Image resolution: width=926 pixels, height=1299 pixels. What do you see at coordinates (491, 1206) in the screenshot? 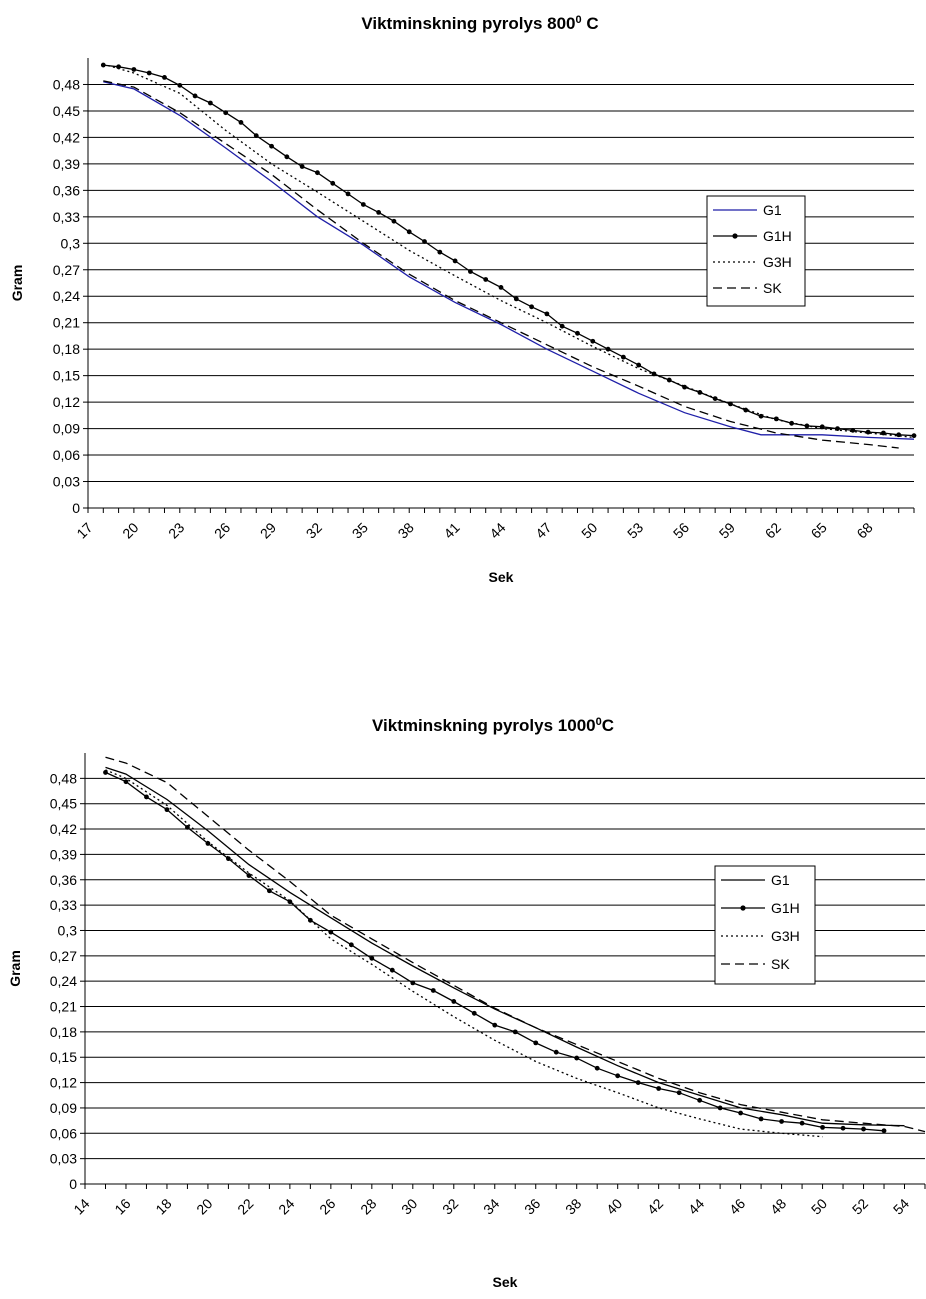
I see `chart2-x-tick-label: 34` at bounding box center [491, 1206].